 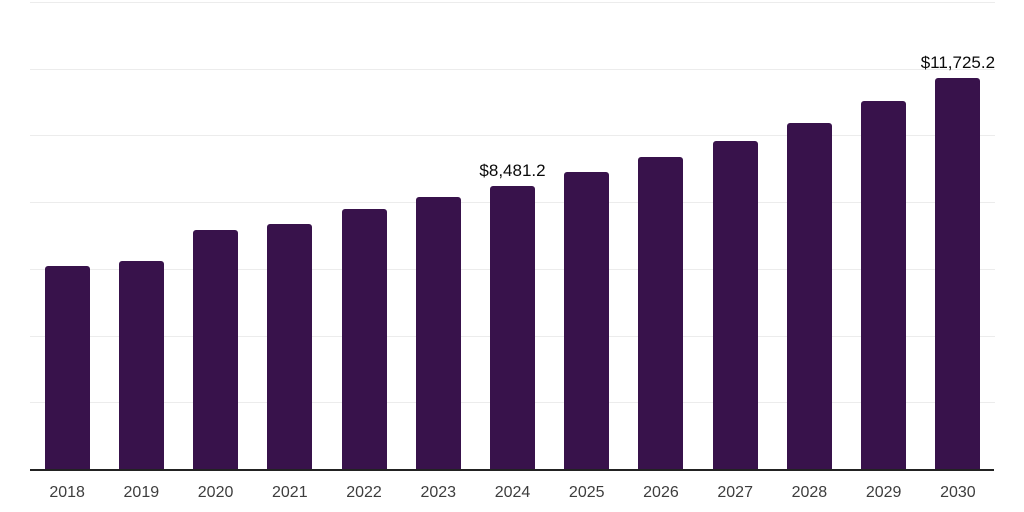 What do you see at coordinates (512, 492) in the screenshot?
I see `x-tick-label: 2024` at bounding box center [512, 492].